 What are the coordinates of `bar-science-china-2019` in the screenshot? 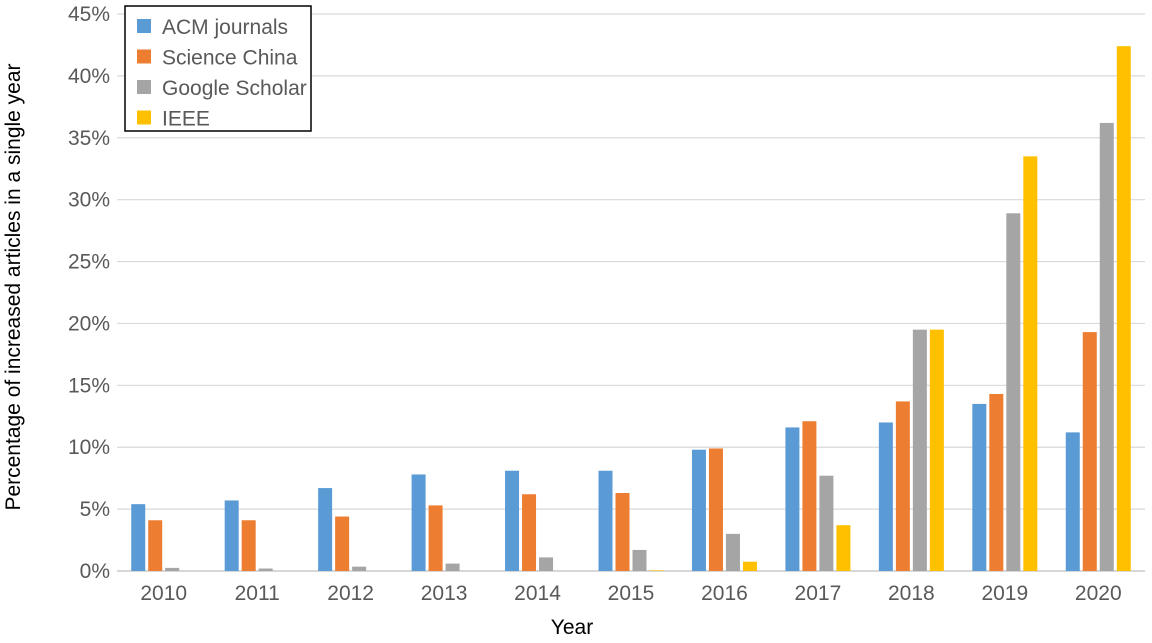 It's located at (996, 482).